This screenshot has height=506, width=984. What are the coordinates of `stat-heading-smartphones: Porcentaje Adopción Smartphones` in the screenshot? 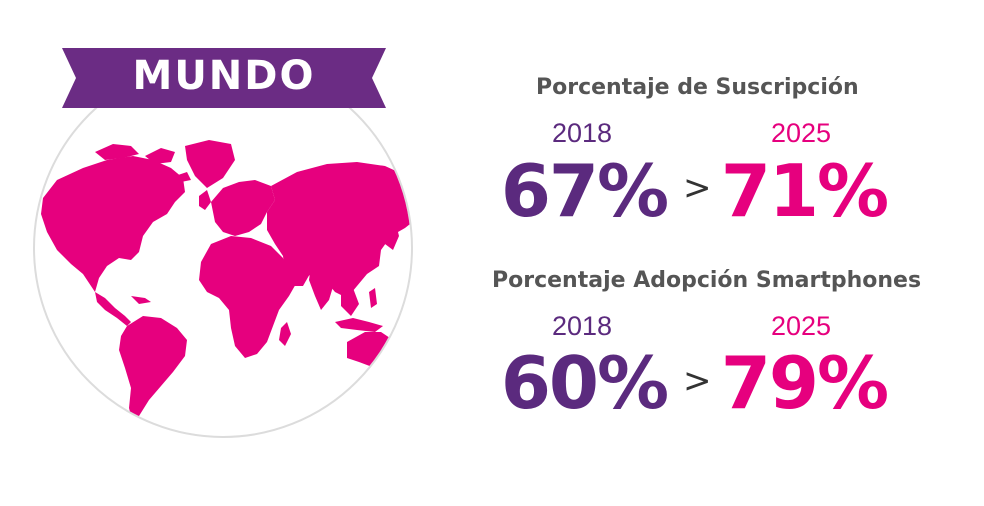 It's located at (707, 280).